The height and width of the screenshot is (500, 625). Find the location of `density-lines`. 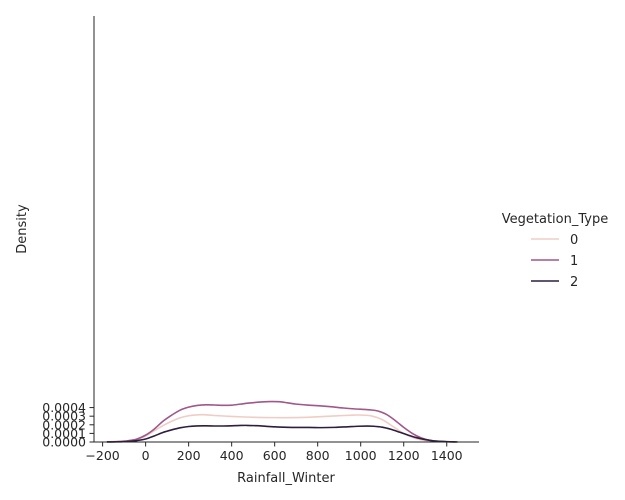

density-lines is located at coordinates (282, 421).